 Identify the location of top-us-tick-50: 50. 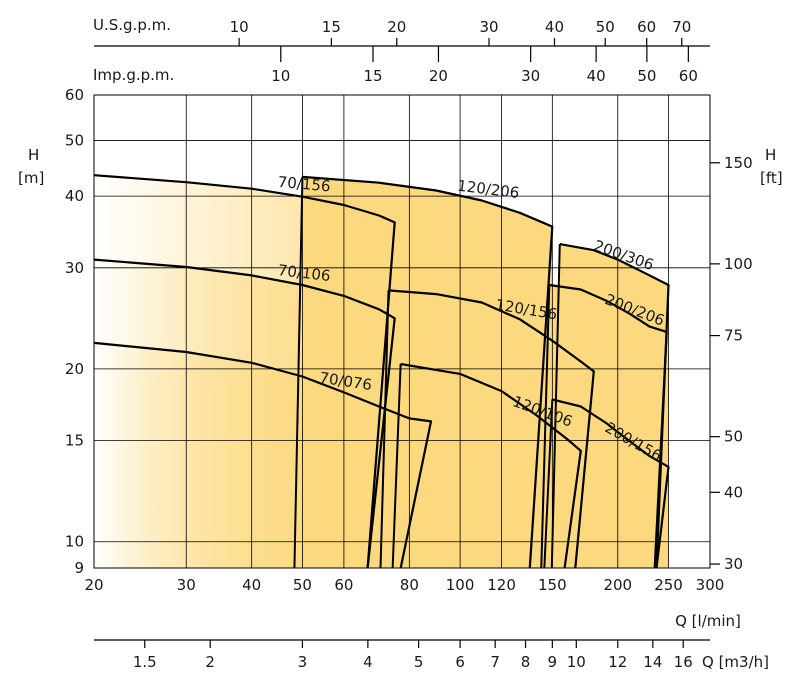
(605, 27).